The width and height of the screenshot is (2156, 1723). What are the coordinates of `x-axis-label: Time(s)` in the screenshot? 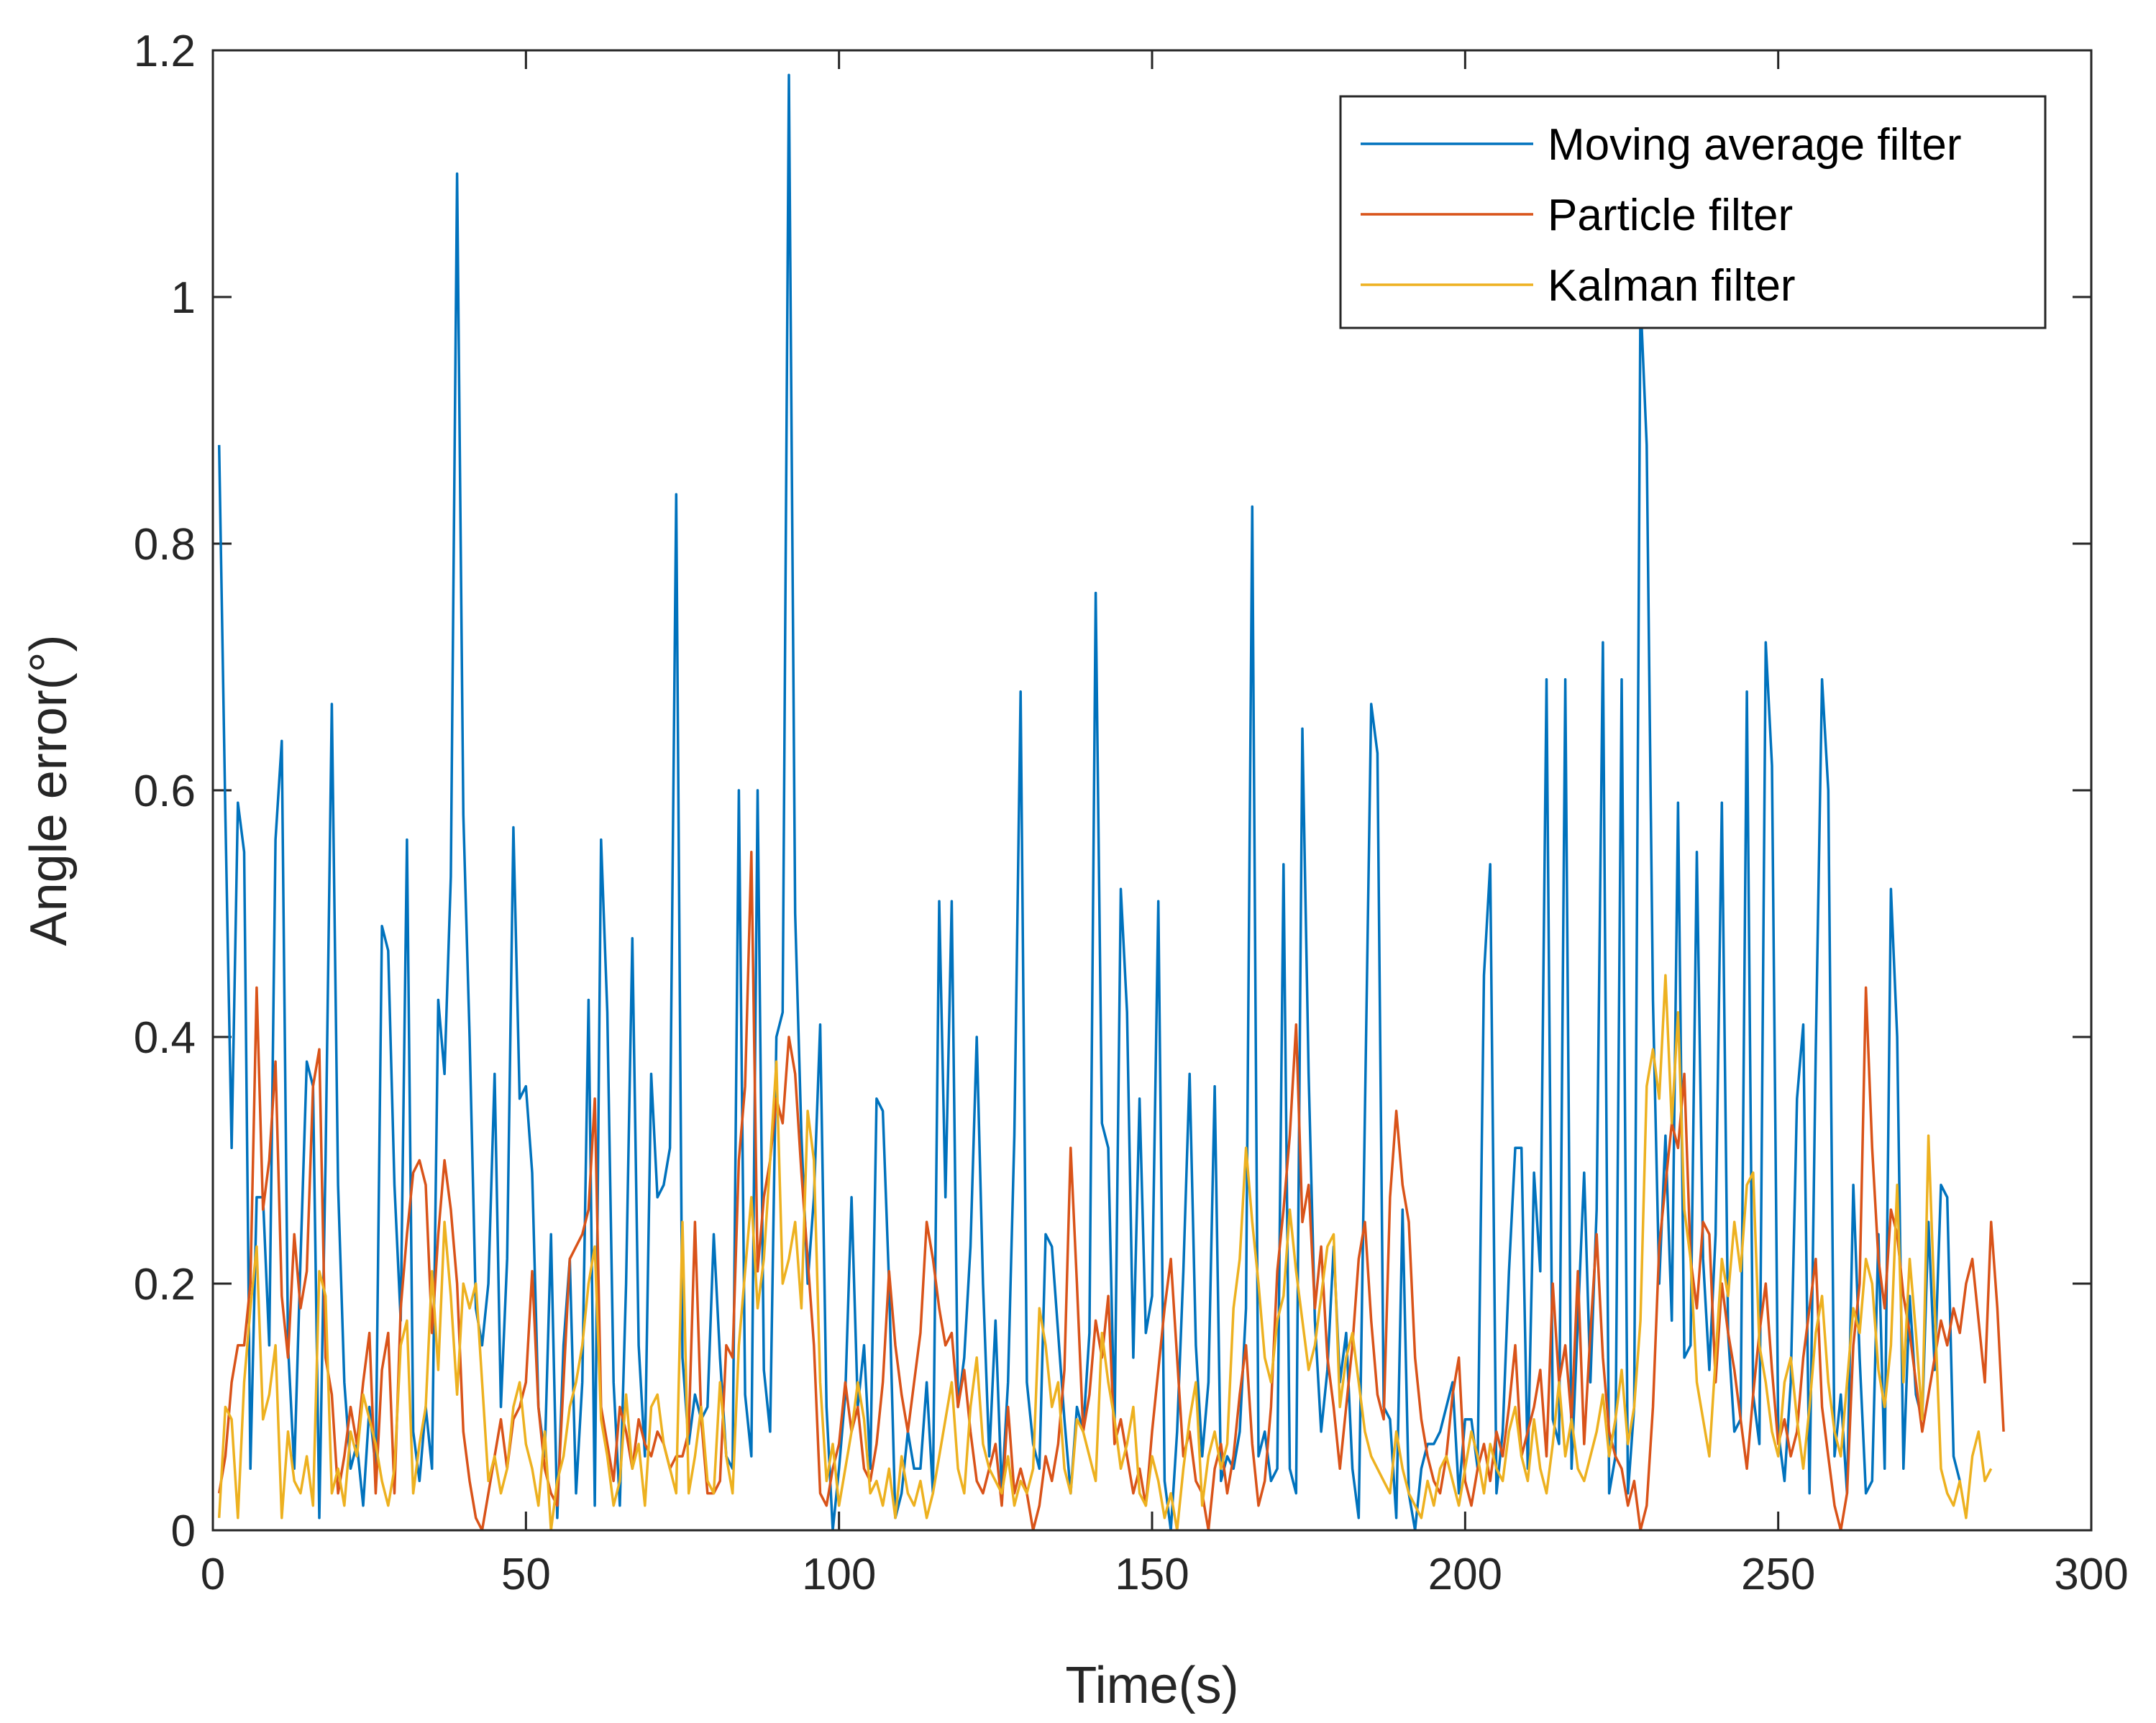 It's located at (1151, 1685).